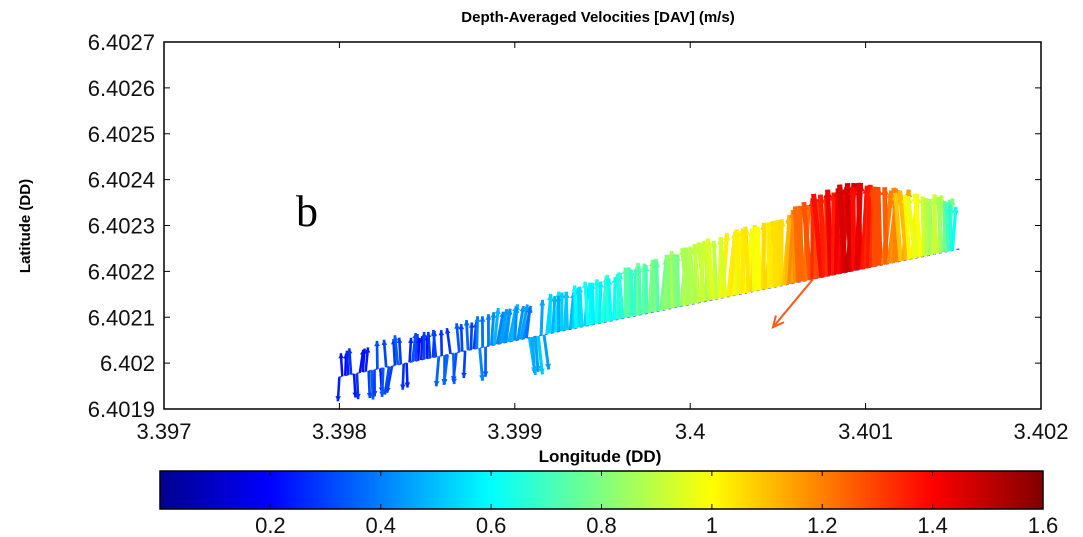  I want to click on colorbar, so click(601, 490).